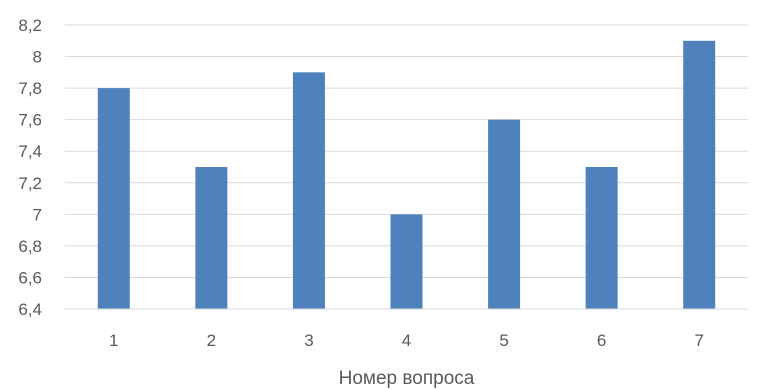 Image resolution: width=761 pixels, height=390 pixels. I want to click on y-tick-label: 6,6, so click(30, 277).